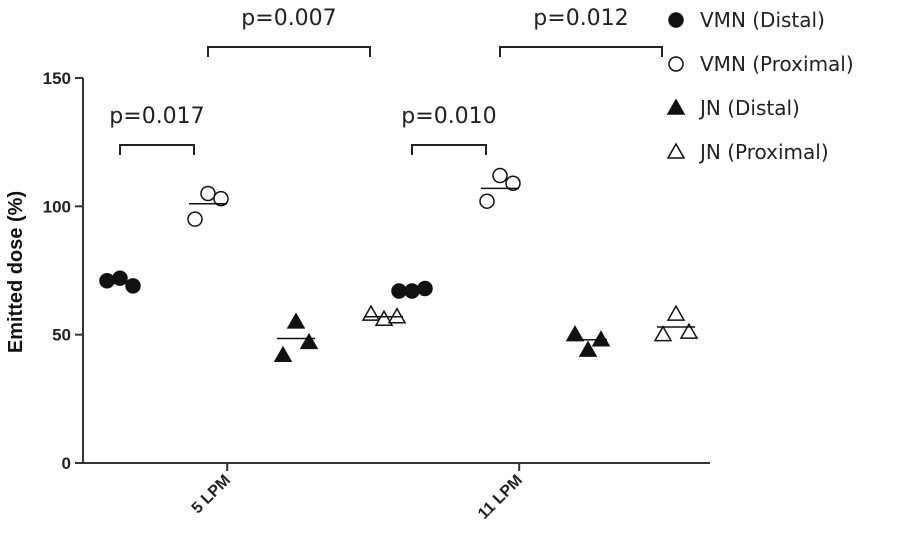 The image size is (897, 550). I want to click on y-tick-label: 50, so click(61, 335).